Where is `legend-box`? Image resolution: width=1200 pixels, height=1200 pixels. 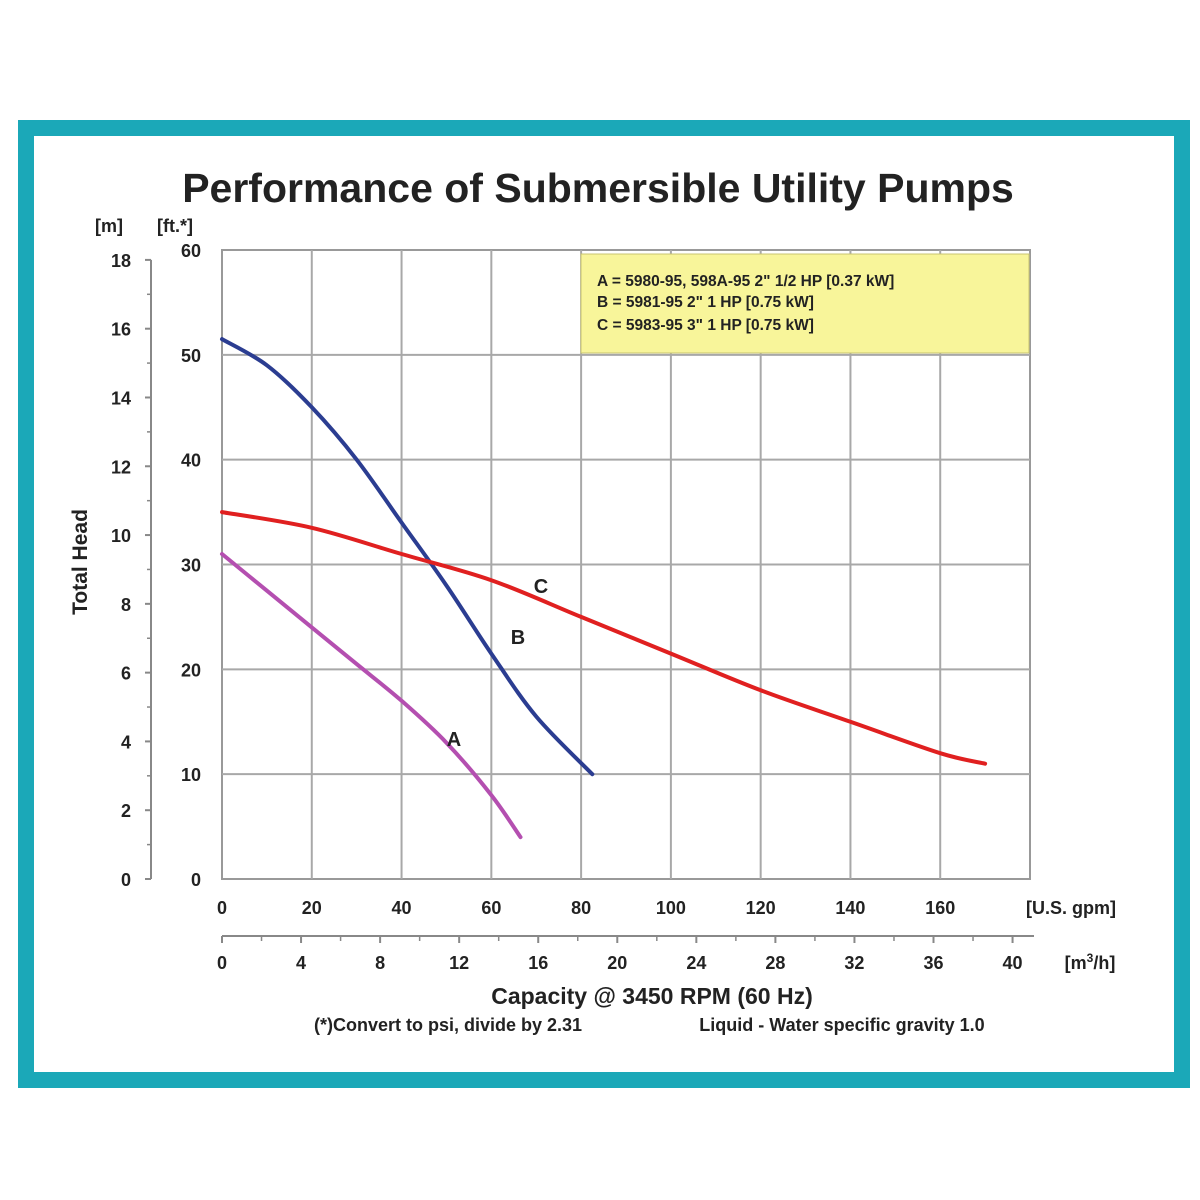
legend-box is located at coordinates (805, 303).